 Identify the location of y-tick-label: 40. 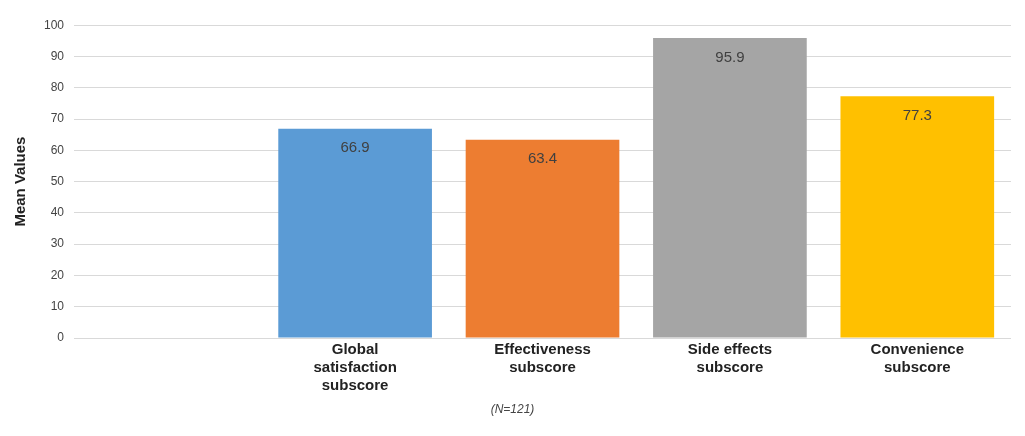
(57, 212).